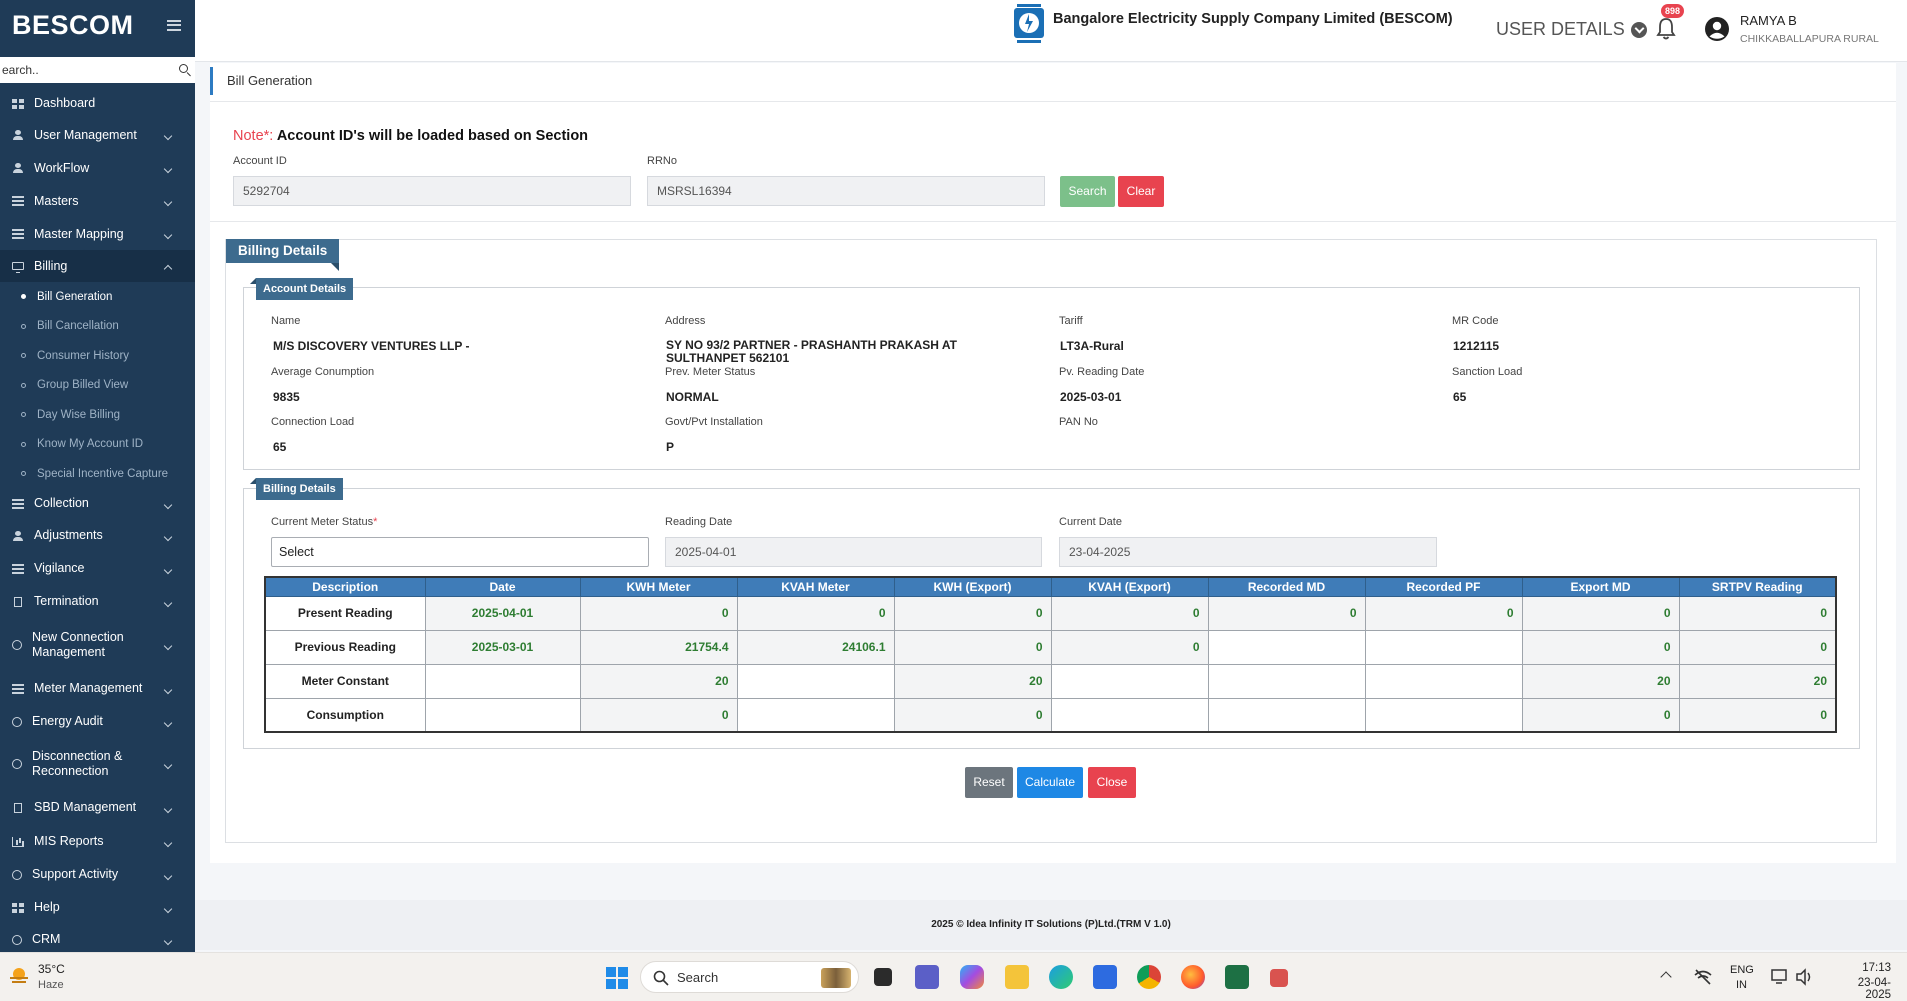 Image resolution: width=1907 pixels, height=1001 pixels. I want to click on sidebar-subitem-know-my-account-id: Know My Account ID, so click(97, 445).